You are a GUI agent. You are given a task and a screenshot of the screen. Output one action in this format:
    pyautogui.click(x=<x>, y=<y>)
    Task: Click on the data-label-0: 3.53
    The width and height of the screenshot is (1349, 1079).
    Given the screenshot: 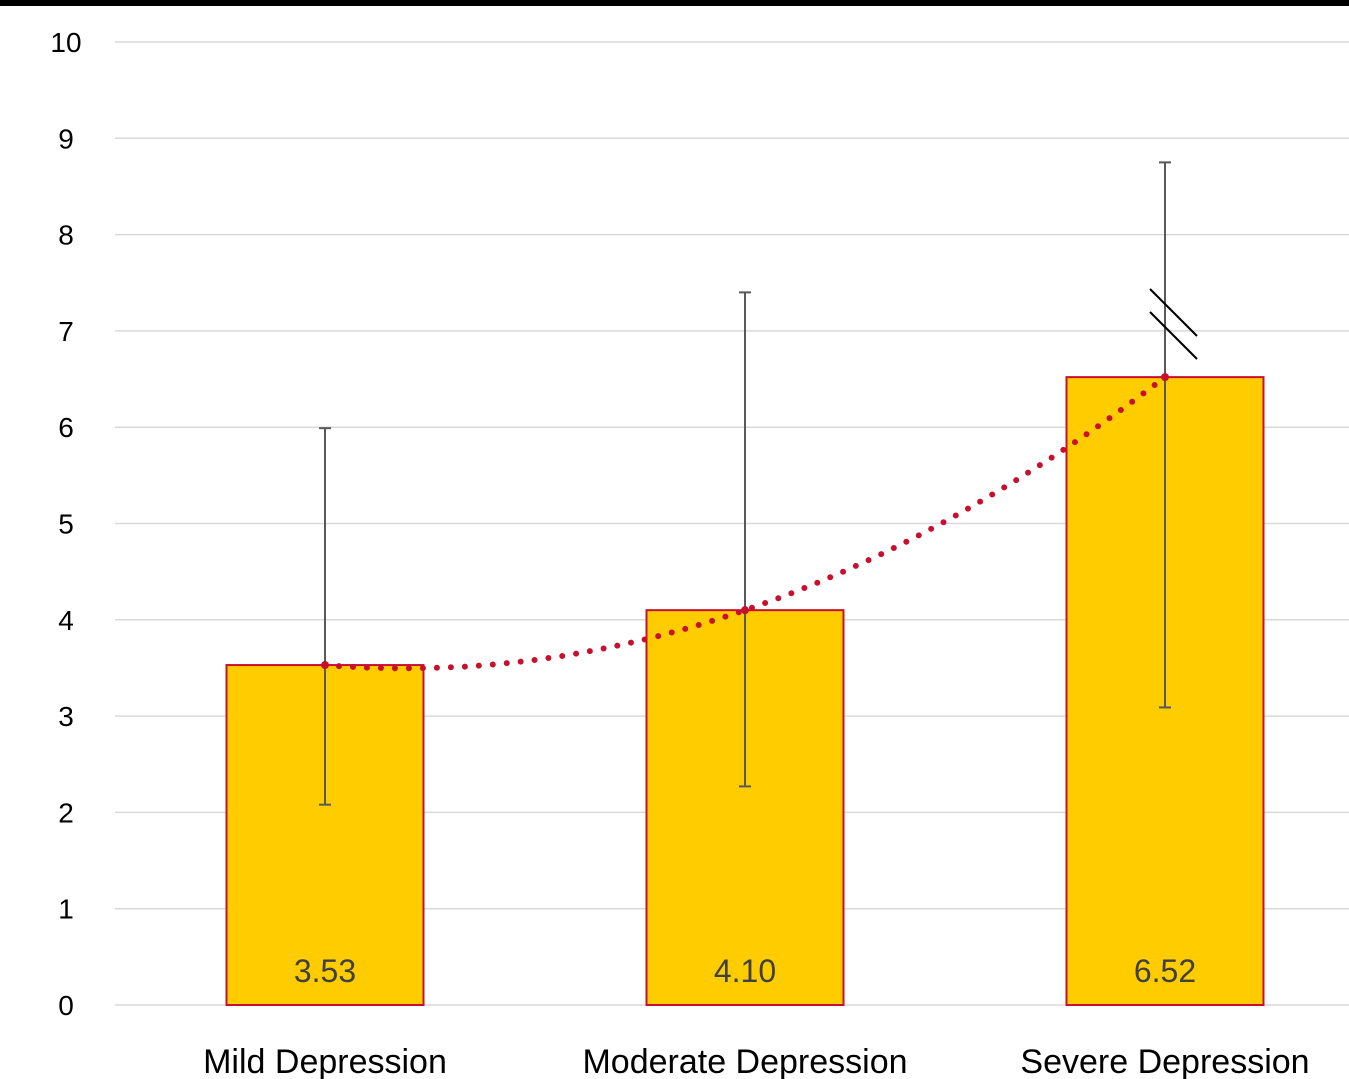 What is the action you would take?
    pyautogui.click(x=325, y=971)
    